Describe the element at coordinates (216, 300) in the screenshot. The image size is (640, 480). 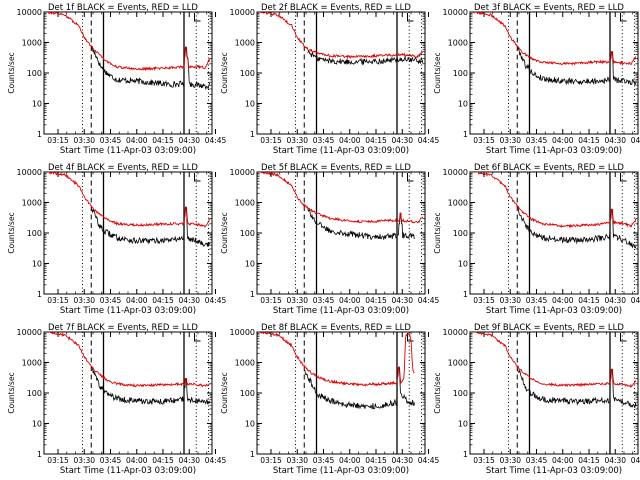
I see `x-tick-label: 04:45` at that location.